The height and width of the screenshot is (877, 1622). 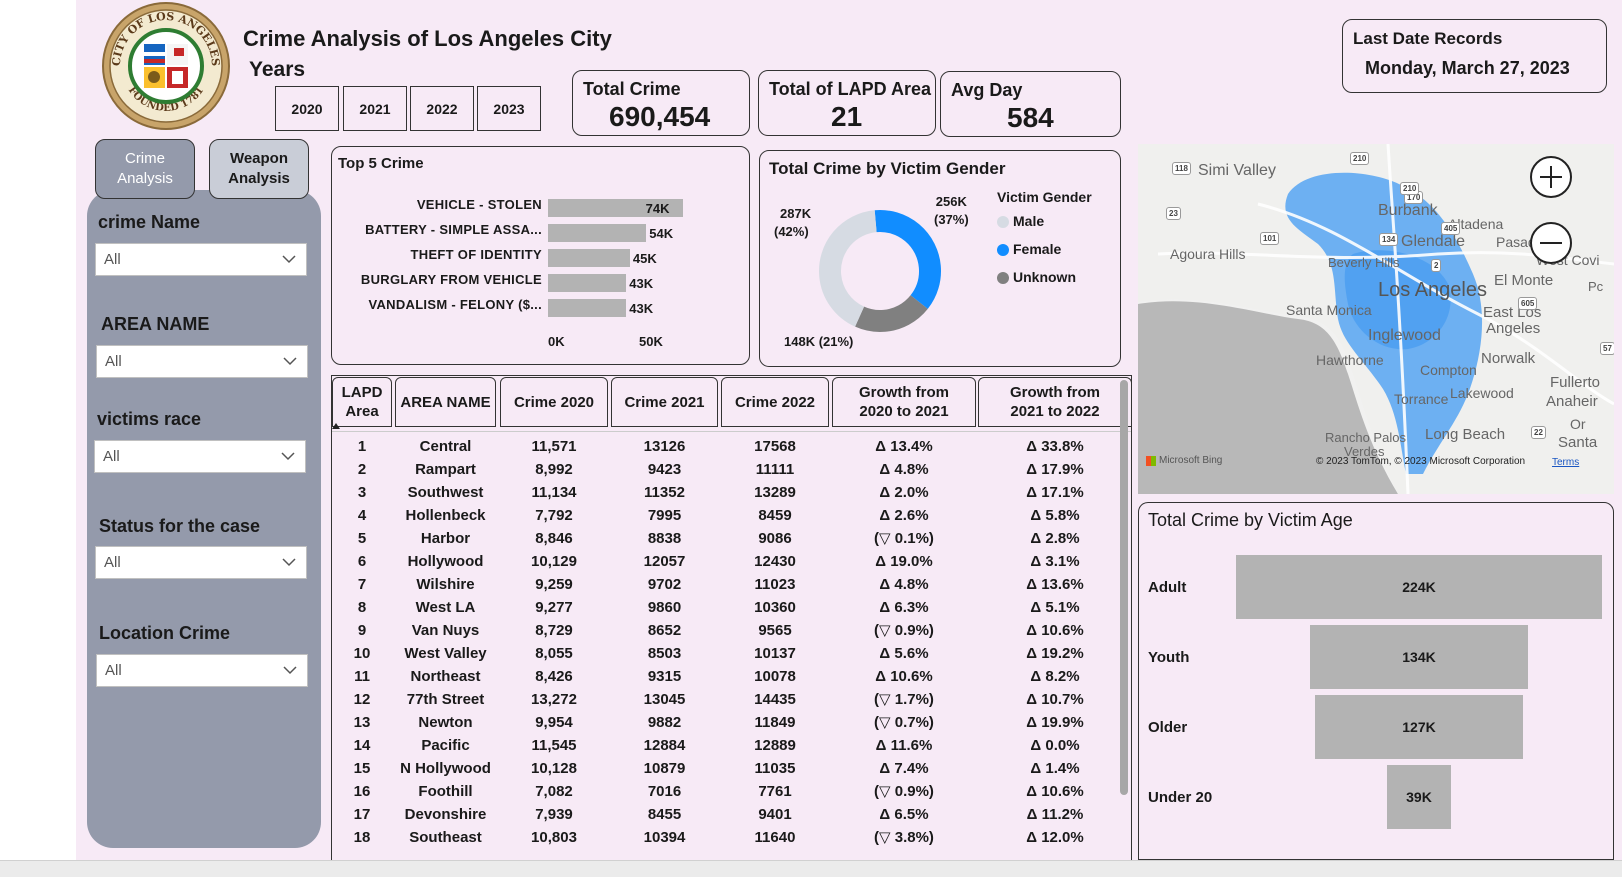 I want to click on table-cell: 9,954, so click(x=554, y=722).